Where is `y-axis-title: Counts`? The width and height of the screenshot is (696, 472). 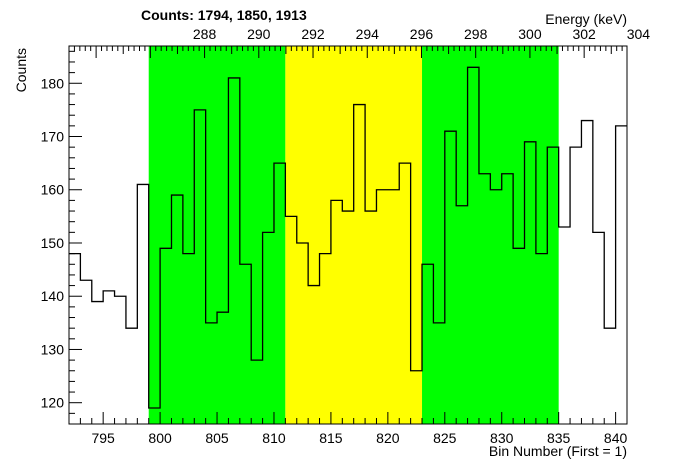
y-axis-title: Counts is located at coordinates (21, 70).